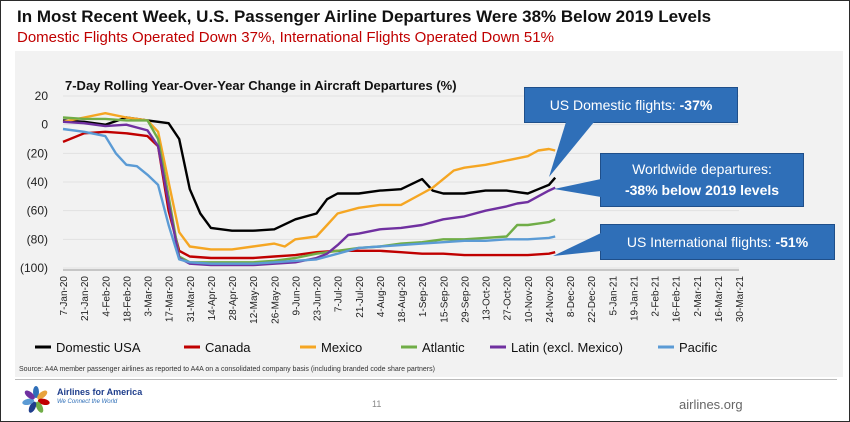 This screenshot has width=850, height=422. Describe the element at coordinates (37, 211) in the screenshot. I see `y-tick-label: (60)` at that location.